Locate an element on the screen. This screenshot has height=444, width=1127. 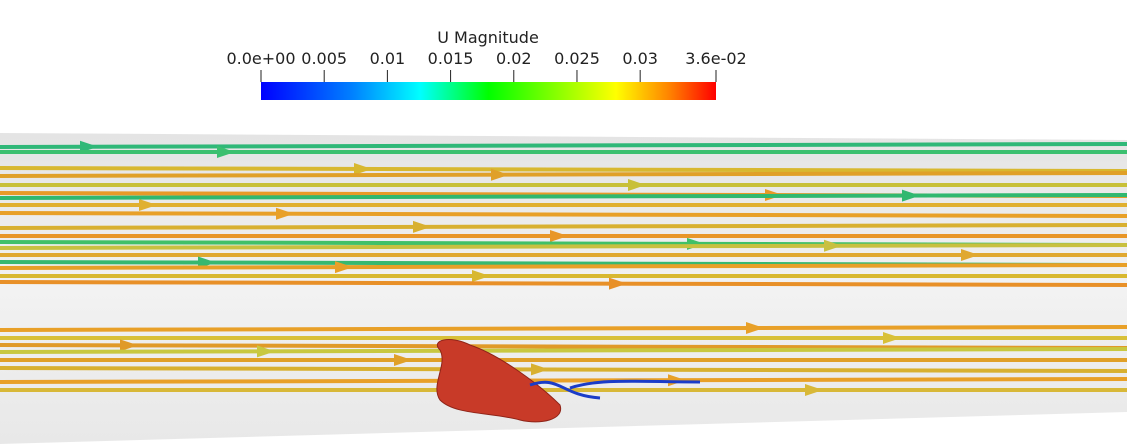
tick-label: 0.0e+00 is located at coordinates (260, 58).